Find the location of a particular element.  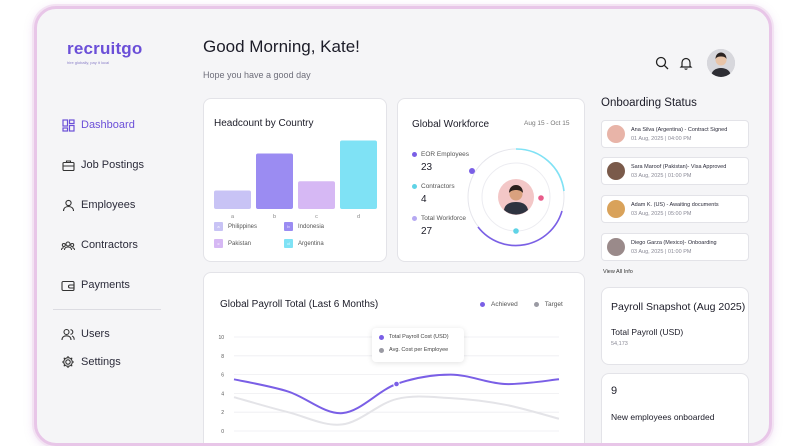

new-employees-count: 9 is located at coordinates (614, 391).